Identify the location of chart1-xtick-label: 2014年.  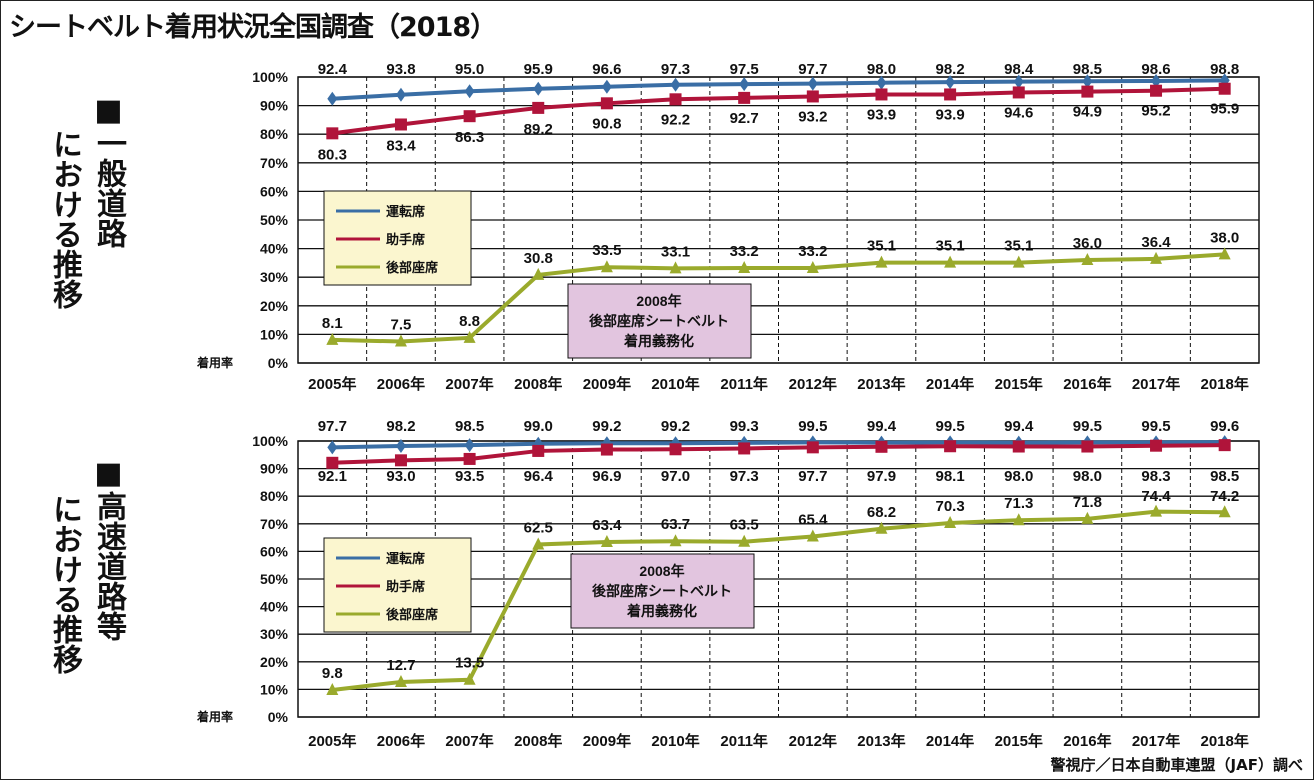
(950, 384).